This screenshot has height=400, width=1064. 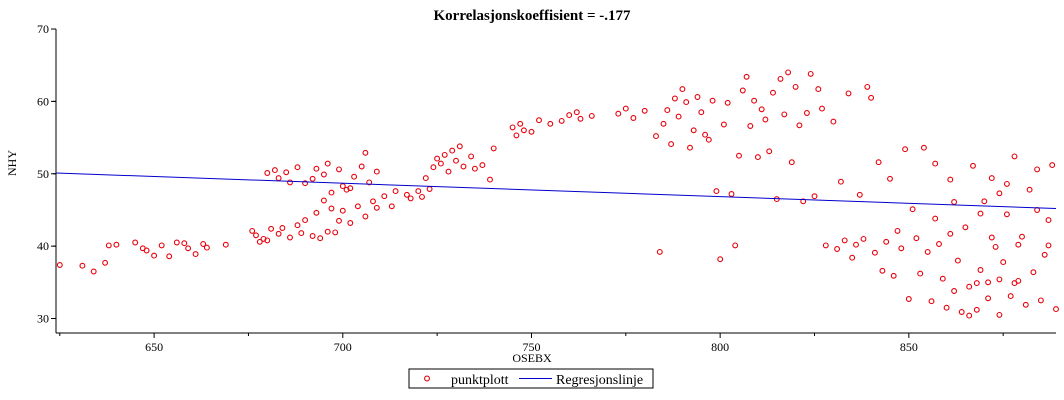 I want to click on legend-label-punktplott: punktplott, so click(x=480, y=380).